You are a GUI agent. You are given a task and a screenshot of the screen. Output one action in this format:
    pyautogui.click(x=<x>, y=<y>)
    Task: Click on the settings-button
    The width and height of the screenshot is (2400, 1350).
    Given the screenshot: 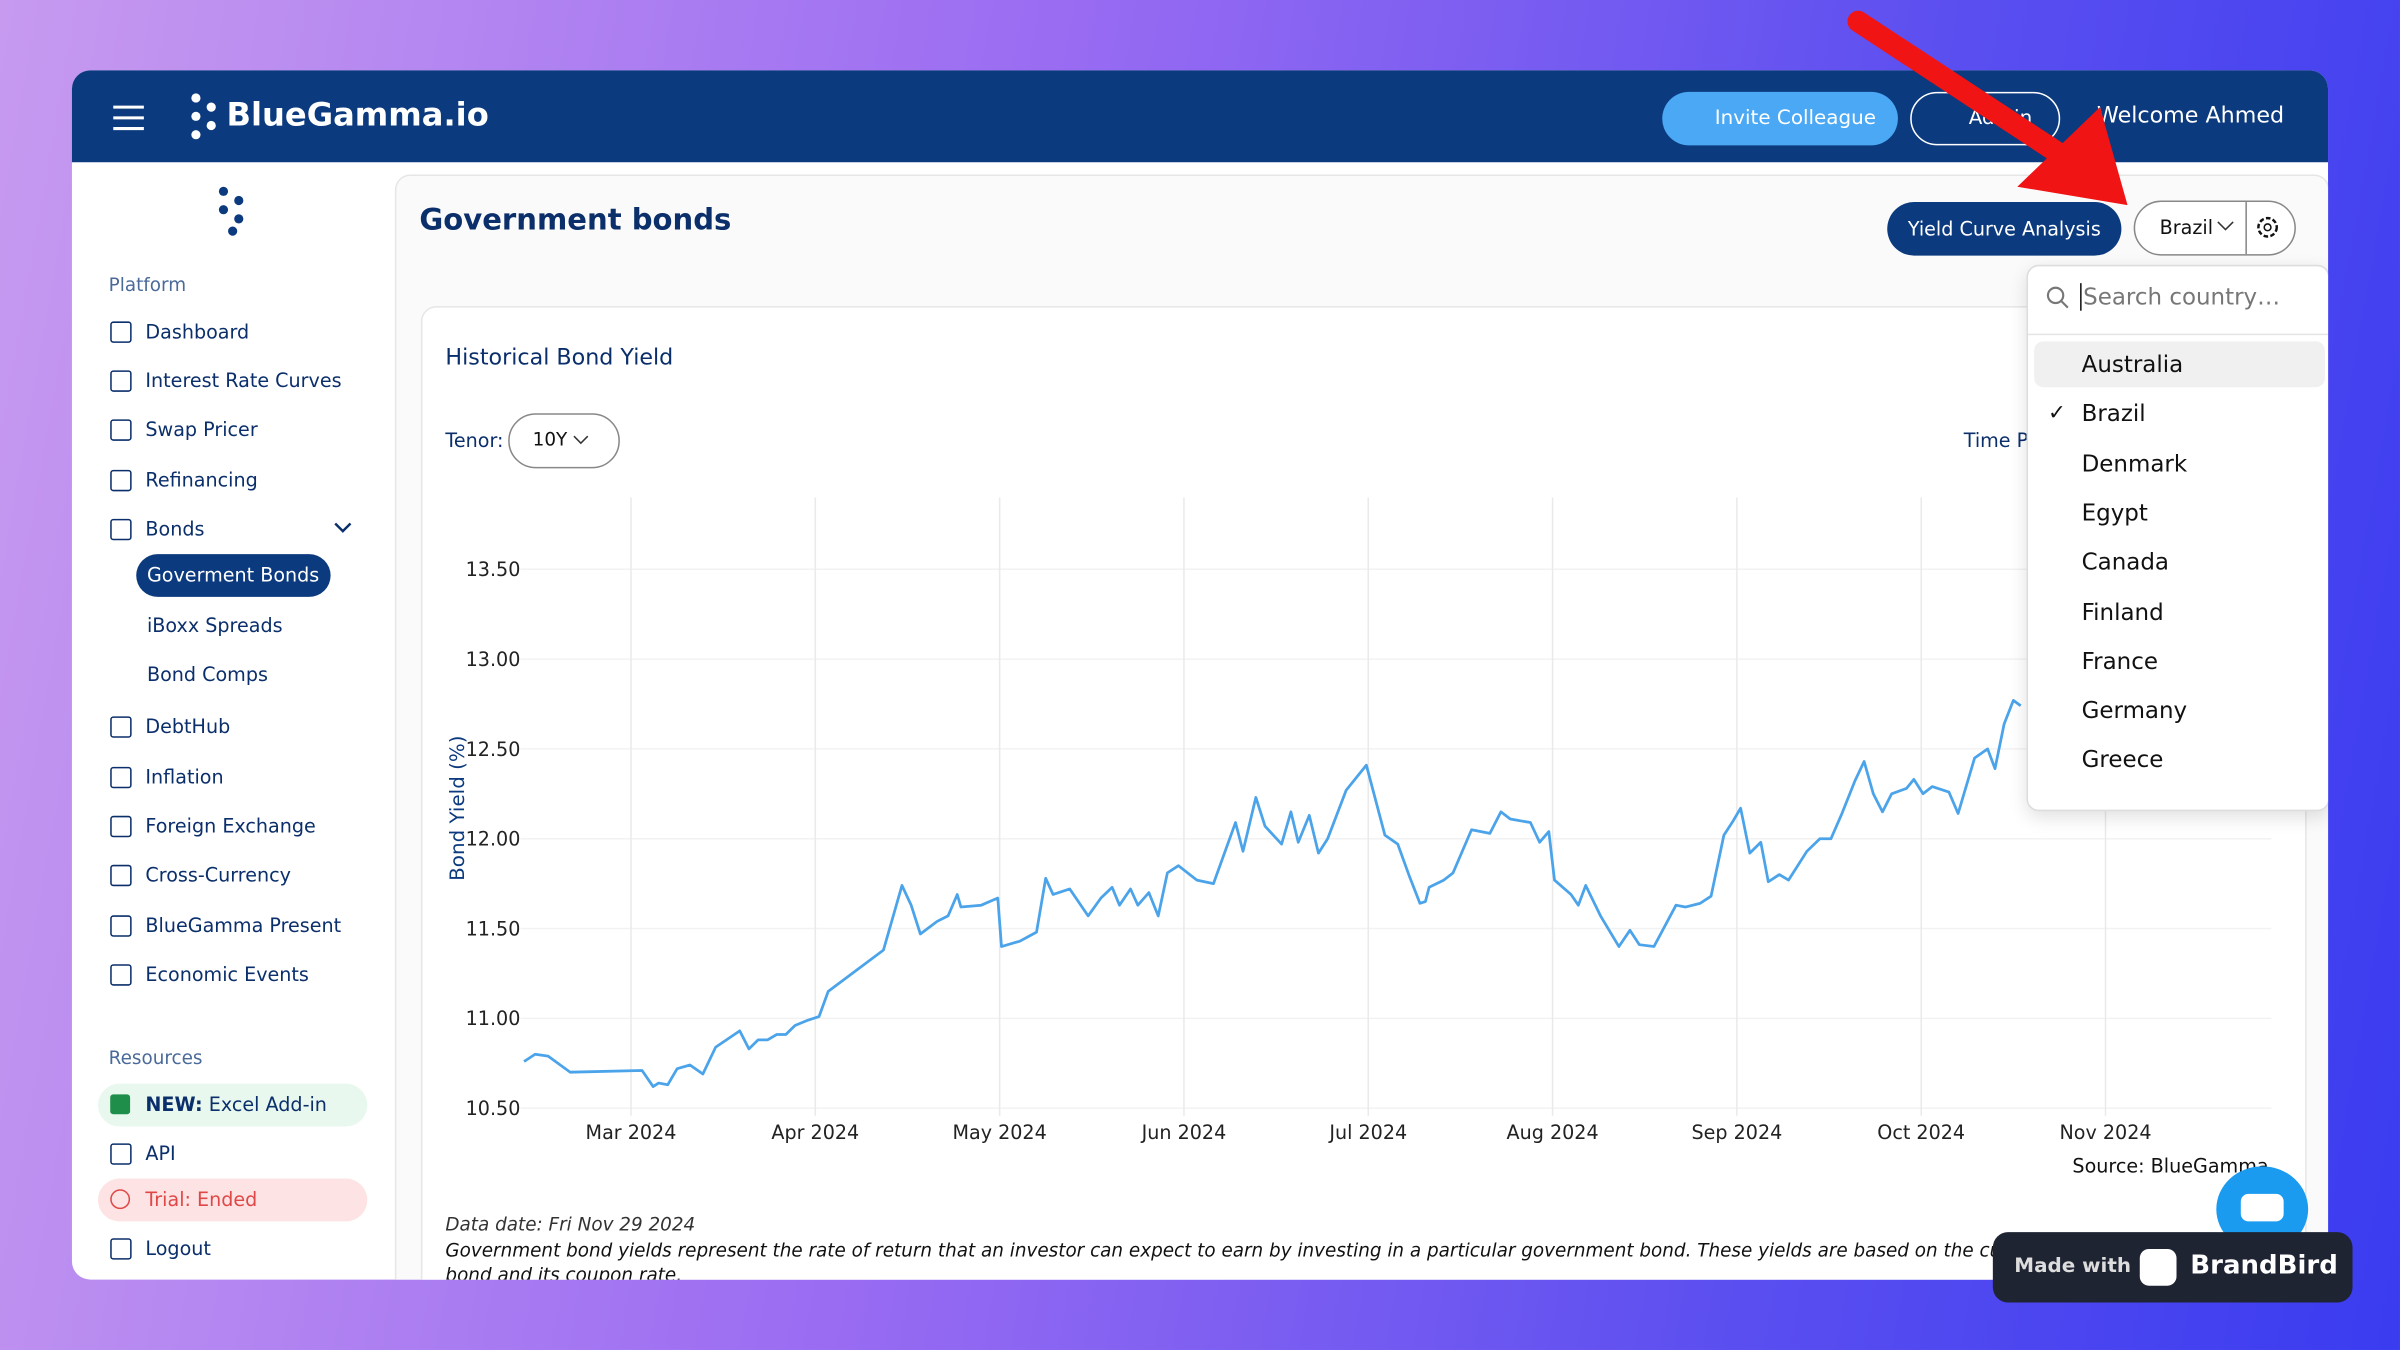 What is the action you would take?
    pyautogui.click(x=2268, y=227)
    